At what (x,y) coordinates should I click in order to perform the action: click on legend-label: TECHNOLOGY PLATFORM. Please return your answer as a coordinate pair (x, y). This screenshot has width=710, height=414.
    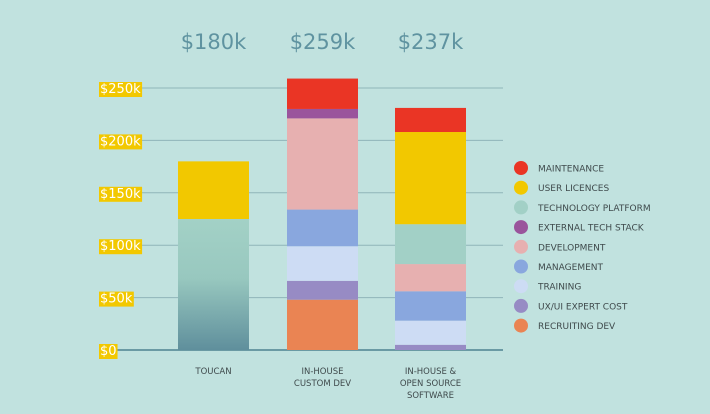
    Looking at the image, I should click on (594, 209).